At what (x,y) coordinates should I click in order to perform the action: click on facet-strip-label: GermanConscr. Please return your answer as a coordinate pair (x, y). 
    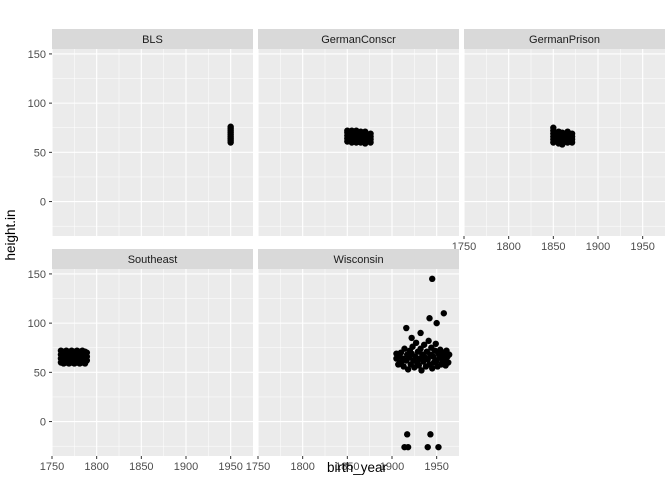
    Looking at the image, I should click on (358, 40).